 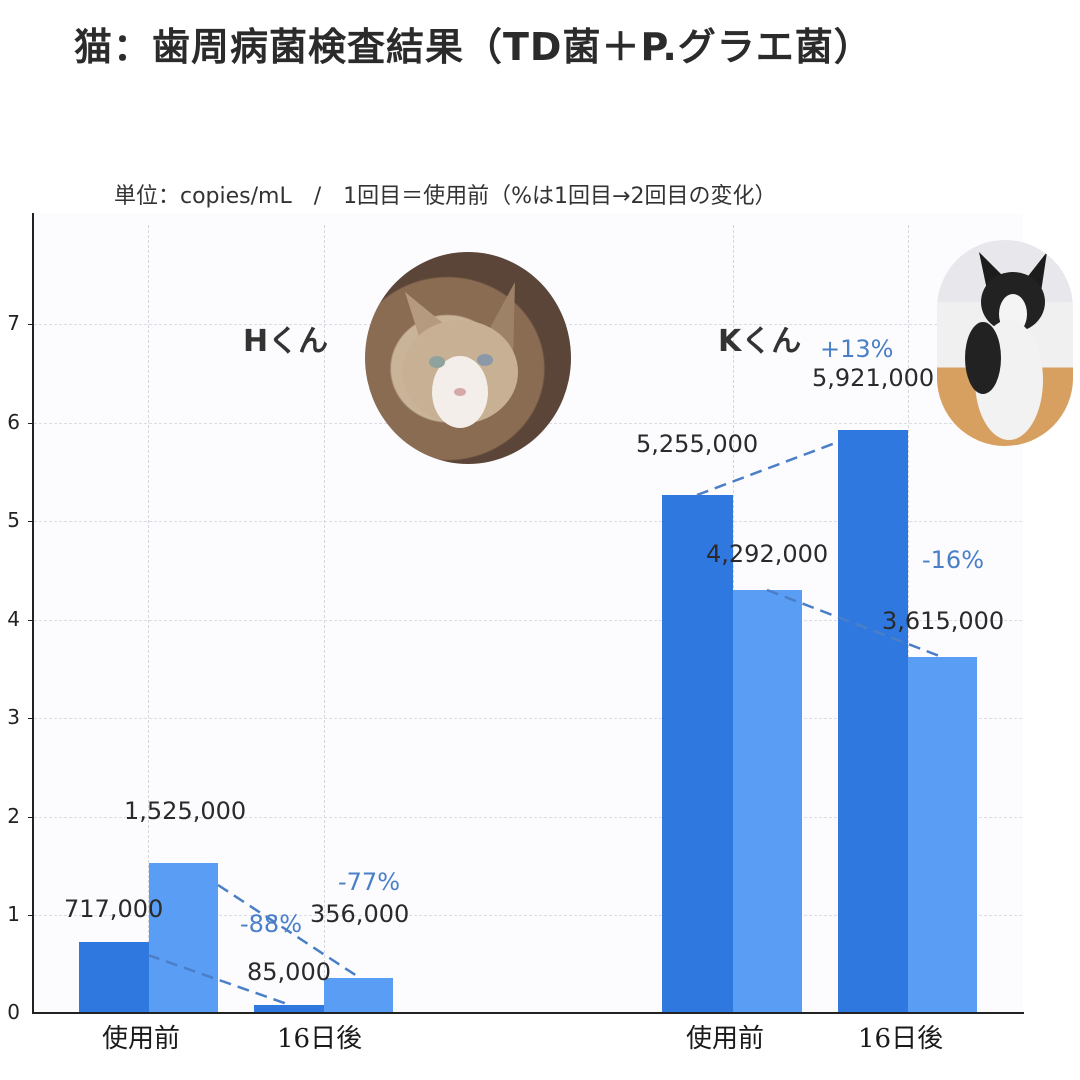 What do you see at coordinates (13, 422) in the screenshot?
I see `y-tick-6: 6` at bounding box center [13, 422].